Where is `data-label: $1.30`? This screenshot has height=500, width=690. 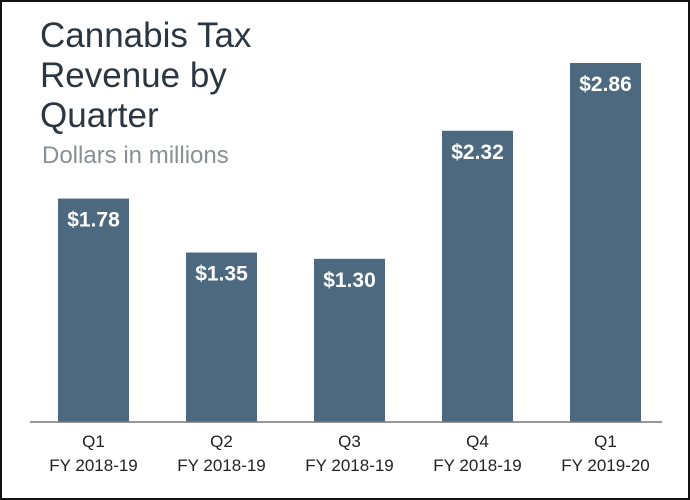 data-label: $1.30 is located at coordinates (349, 280).